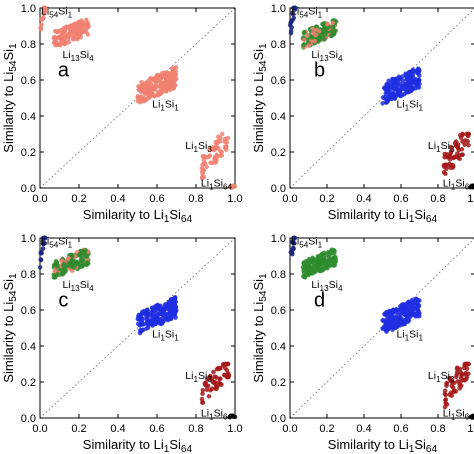  I want to click on x-tick-label: 0.6, so click(156, 429).